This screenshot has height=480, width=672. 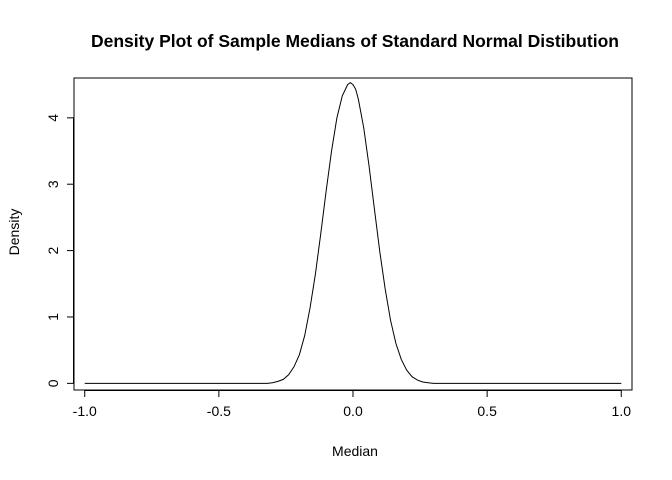 What do you see at coordinates (487, 411) in the screenshot?
I see `x-tick-label: 0.5` at bounding box center [487, 411].